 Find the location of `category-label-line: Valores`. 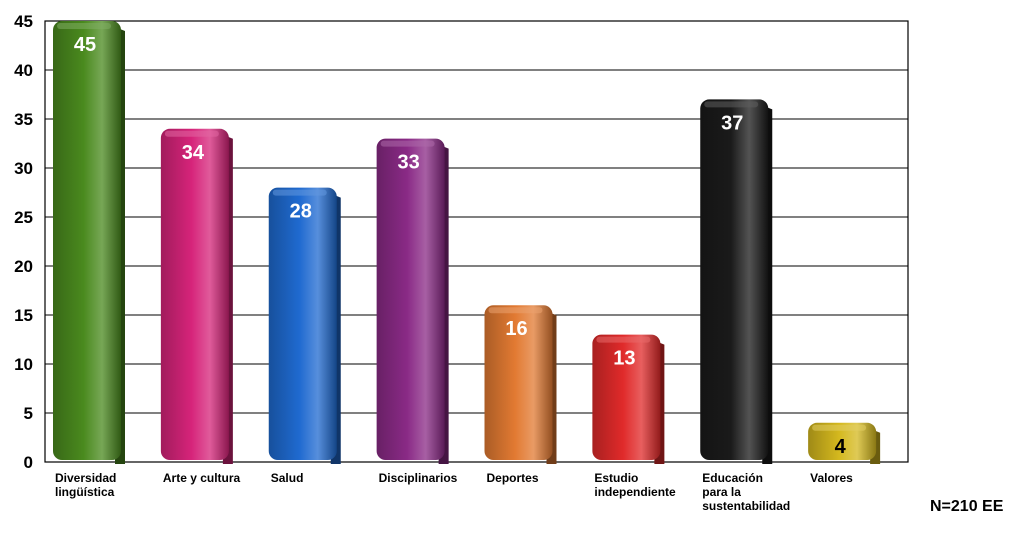

category-label-line: Valores is located at coordinates (831, 478).